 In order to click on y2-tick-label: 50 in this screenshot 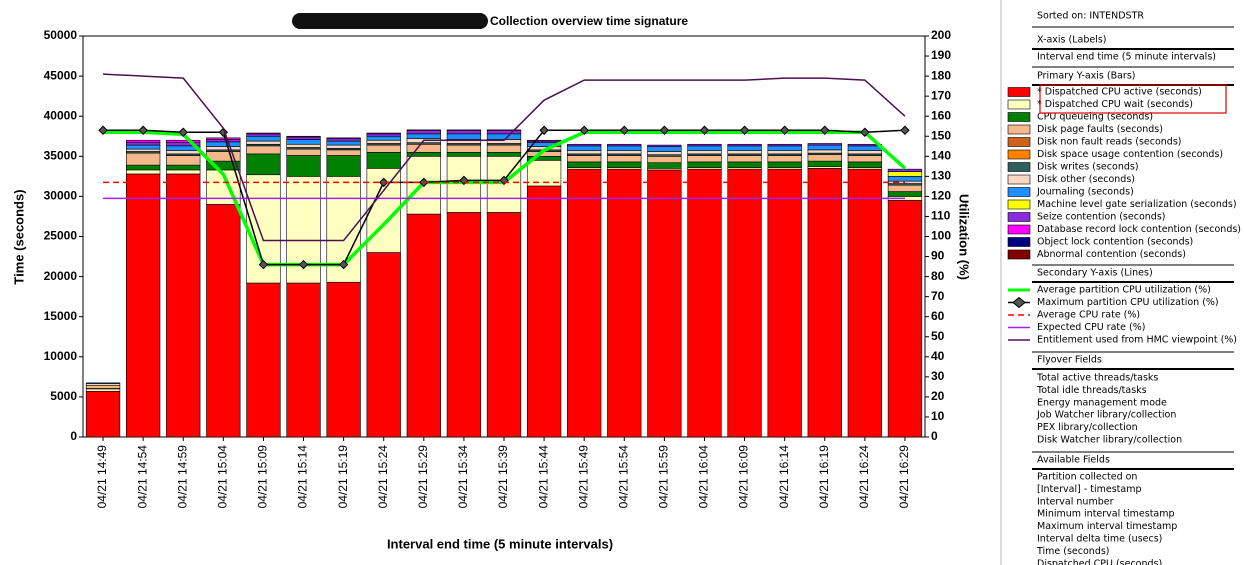, I will do `click(938, 336)`.